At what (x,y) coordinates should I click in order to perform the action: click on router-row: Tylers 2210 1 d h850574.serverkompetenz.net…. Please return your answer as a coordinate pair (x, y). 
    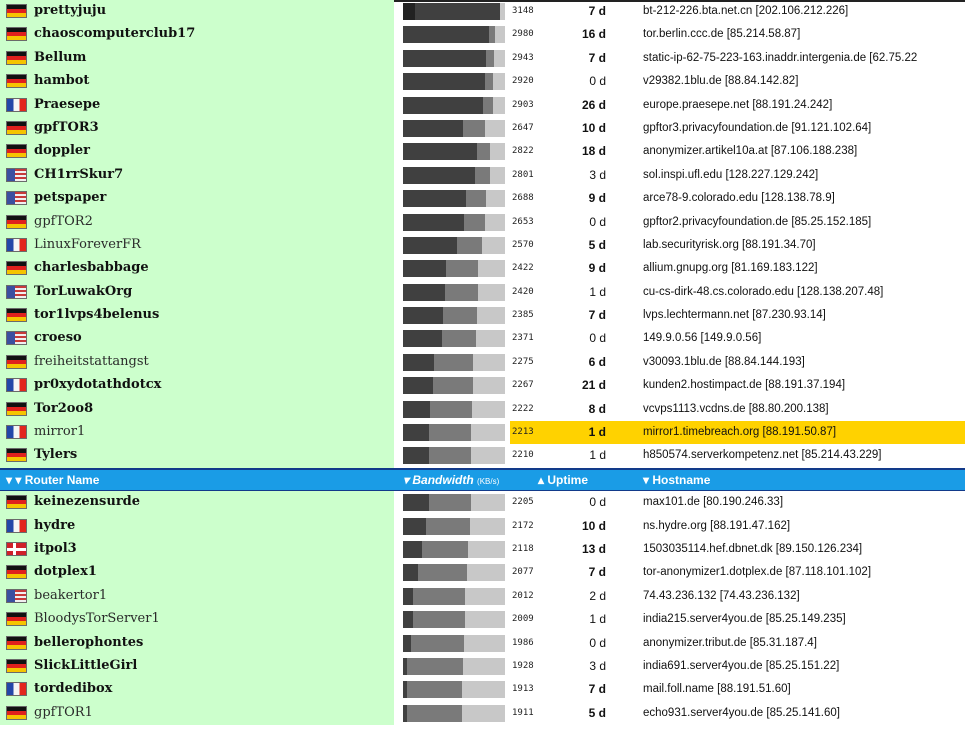
    Looking at the image, I should click on (482, 456).